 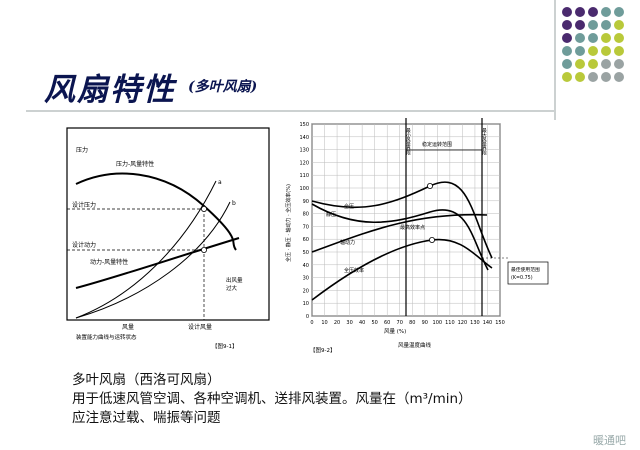 What do you see at coordinates (488, 323) in the screenshot?
I see `x-tick-label: 140` at bounding box center [488, 323].